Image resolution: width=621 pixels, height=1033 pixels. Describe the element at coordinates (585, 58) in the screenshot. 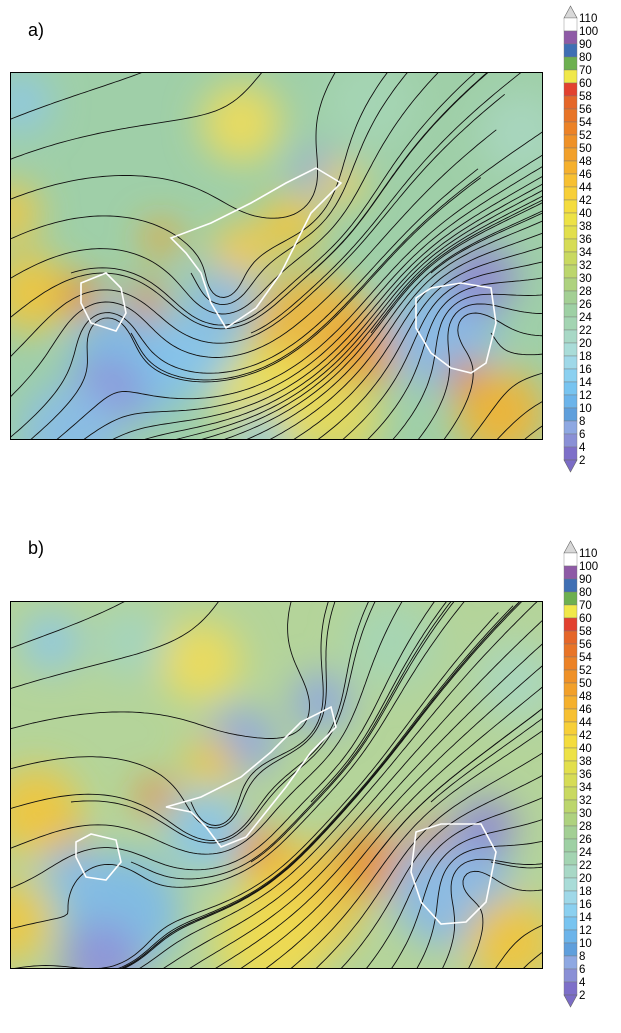

I see `panel-a-colorbar-tick-label: 80` at that location.